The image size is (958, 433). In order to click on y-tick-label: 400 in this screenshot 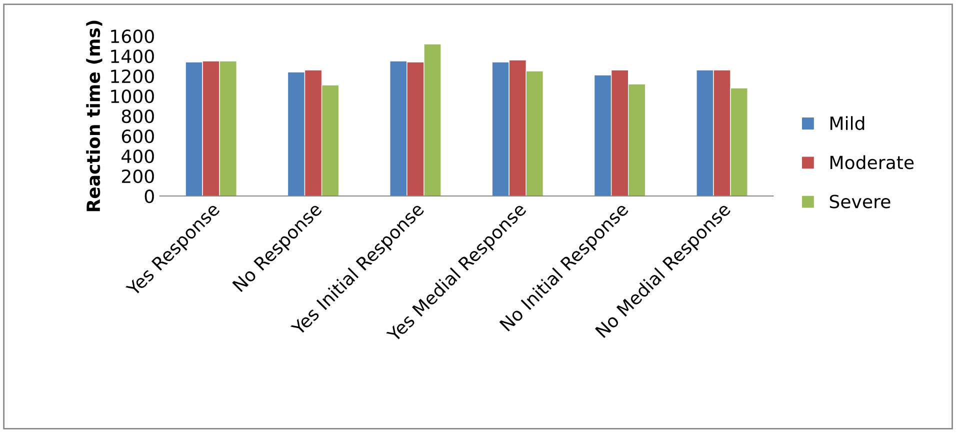, I will do `click(138, 156)`.